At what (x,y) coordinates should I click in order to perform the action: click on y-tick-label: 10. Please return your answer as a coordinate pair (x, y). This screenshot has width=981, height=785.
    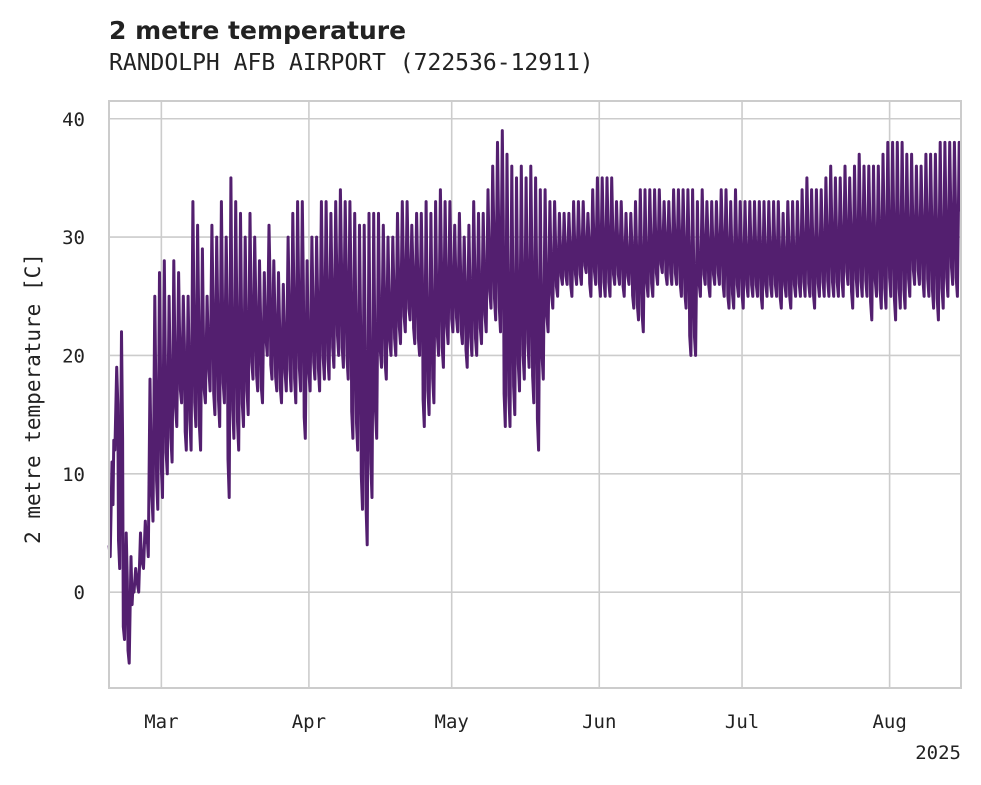
    Looking at the image, I should click on (73, 475).